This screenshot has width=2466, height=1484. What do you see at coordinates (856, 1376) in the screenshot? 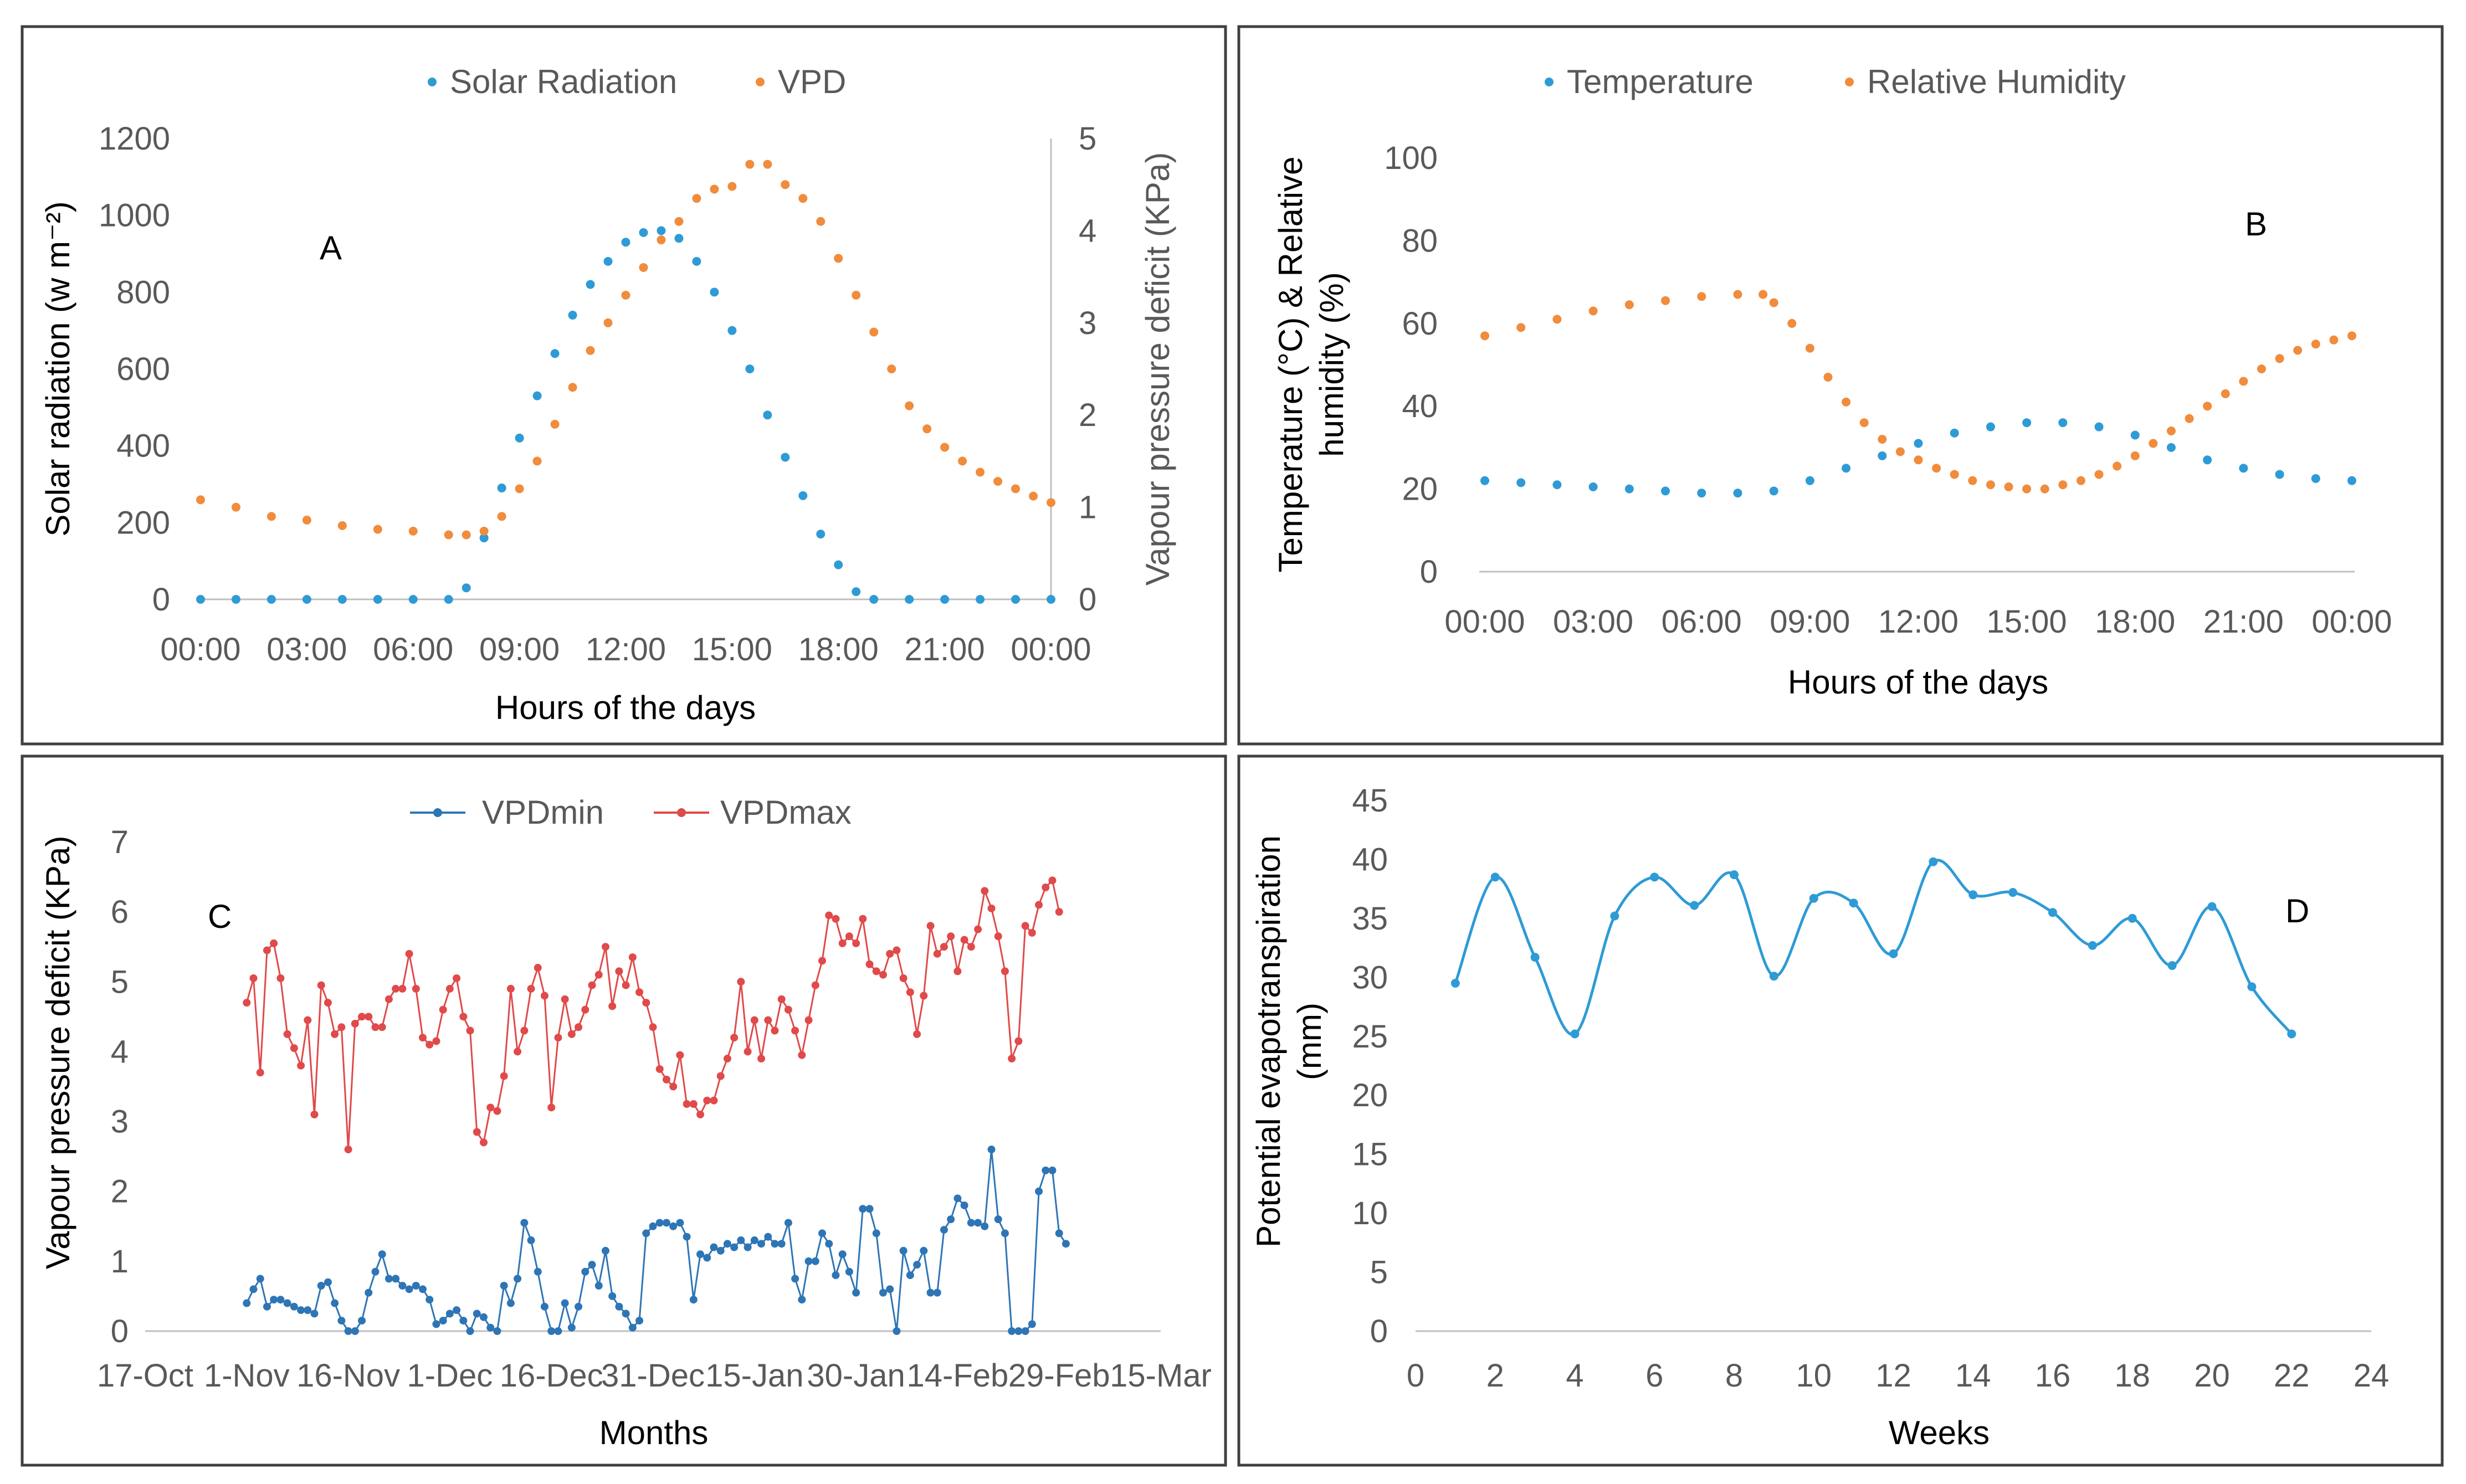
I see `panel-c-x-tick-label: 30-Jan` at bounding box center [856, 1376].